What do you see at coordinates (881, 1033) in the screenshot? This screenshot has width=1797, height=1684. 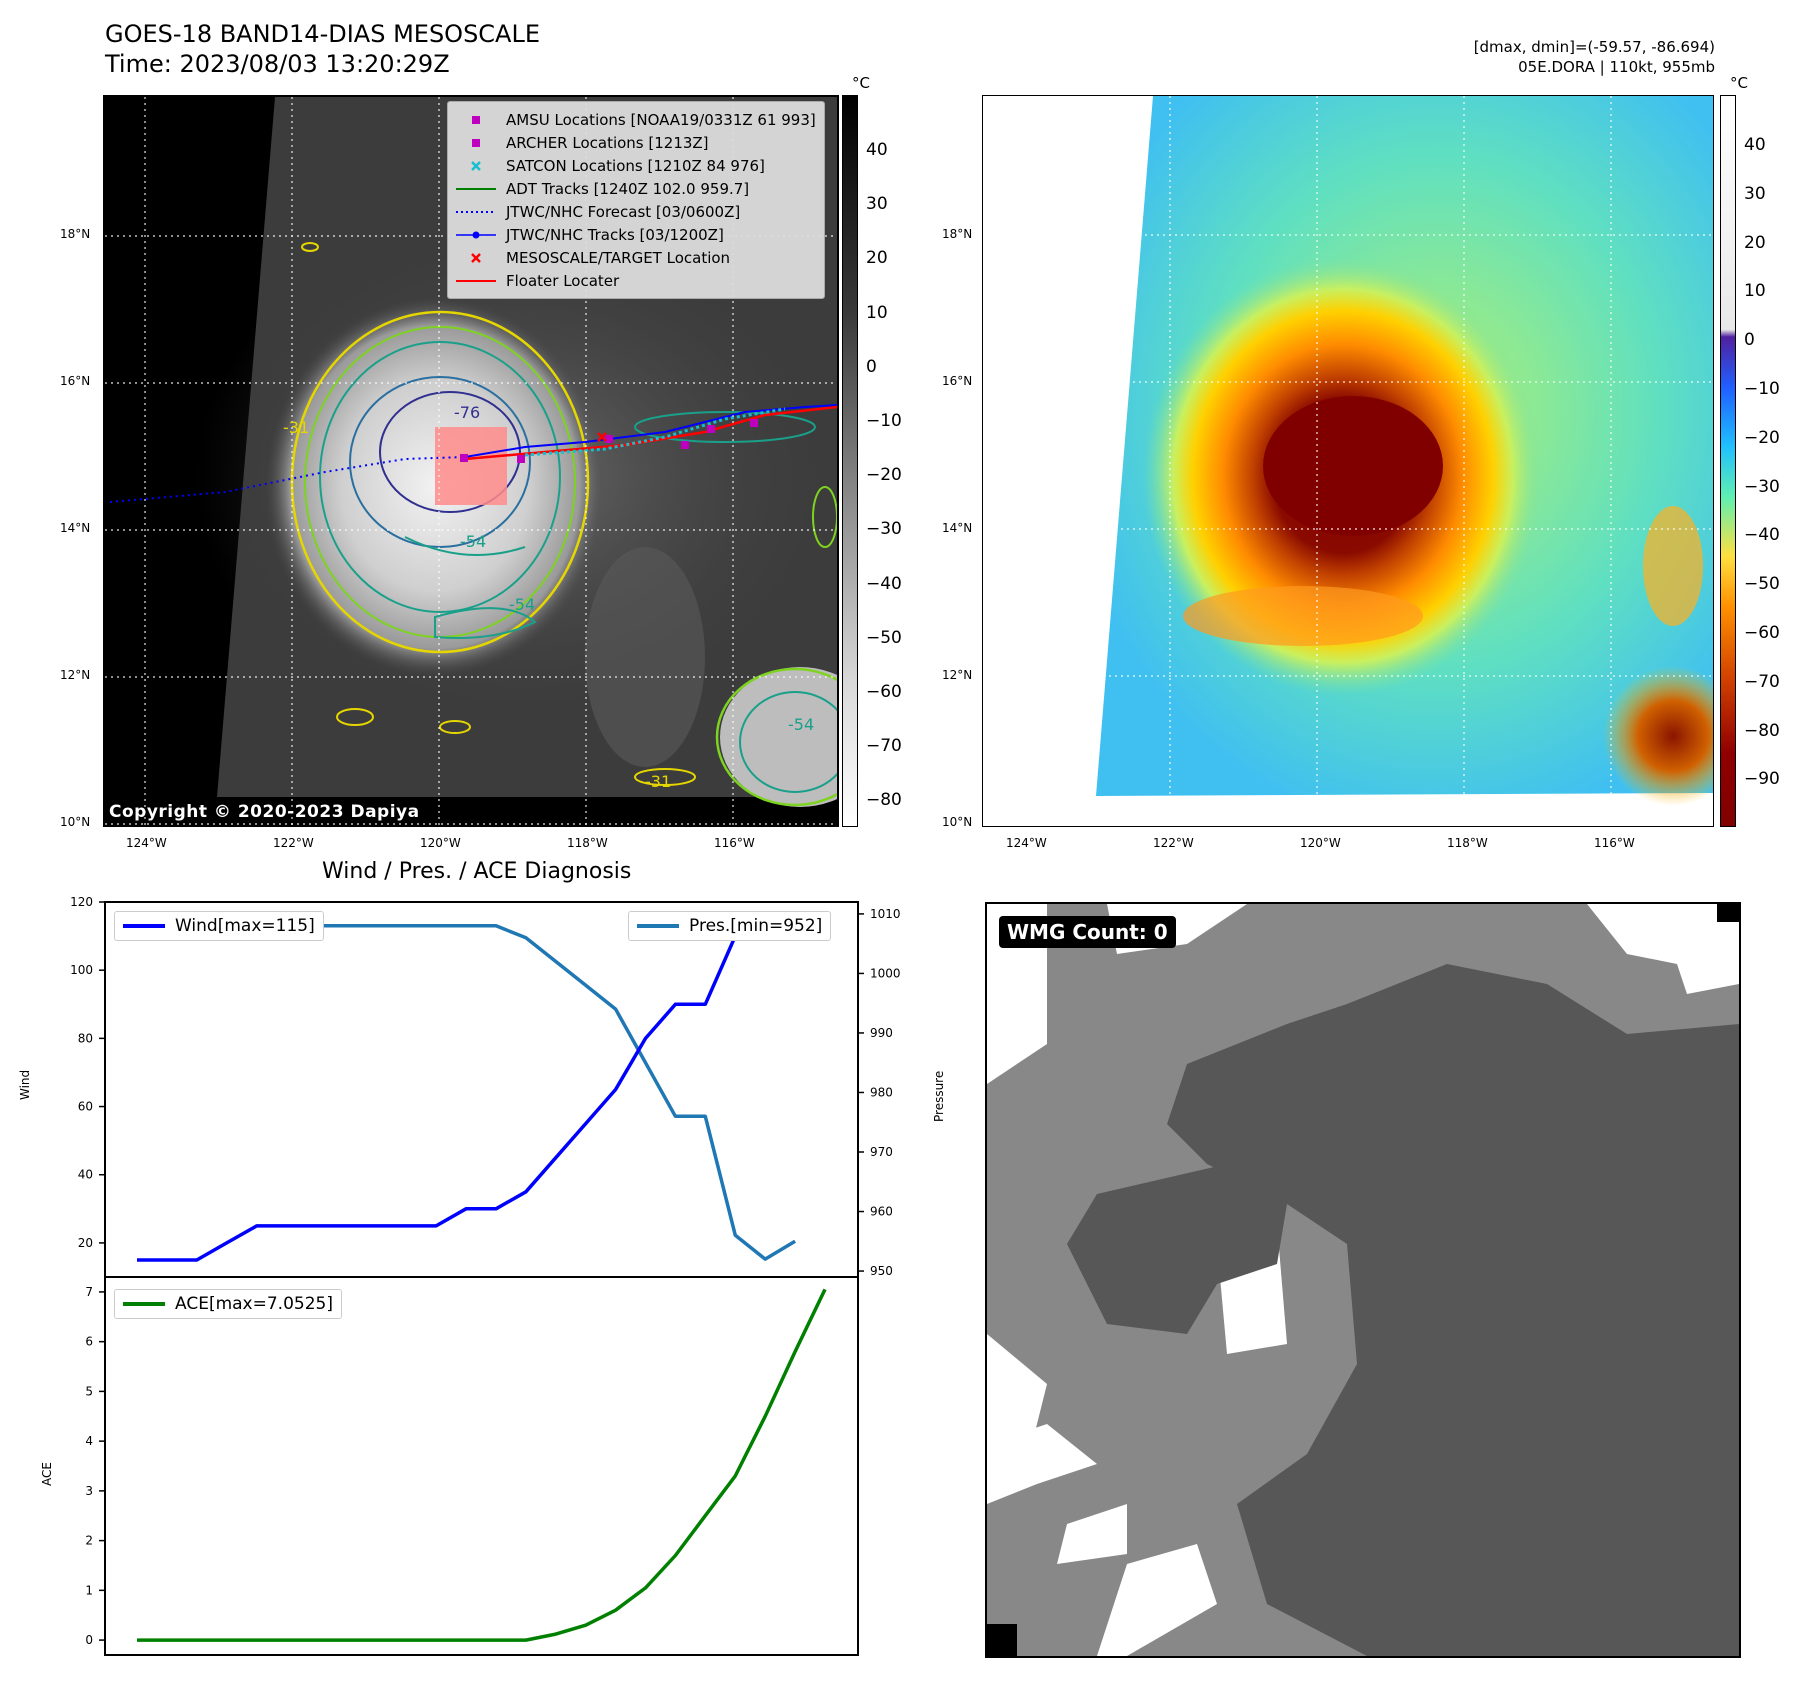 I see `pressure-tick-label: 990` at bounding box center [881, 1033].